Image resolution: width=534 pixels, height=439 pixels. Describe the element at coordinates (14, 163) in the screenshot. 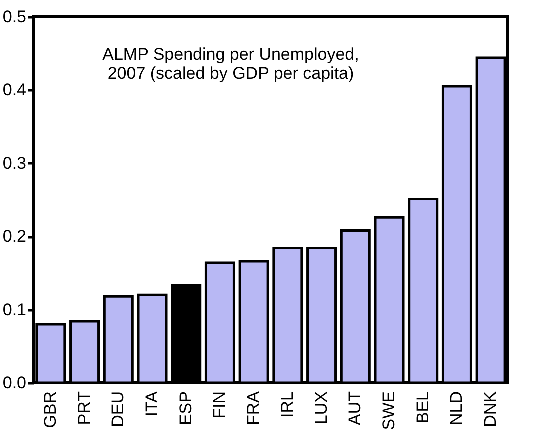

I see `y-tick-label: 0.3` at that location.